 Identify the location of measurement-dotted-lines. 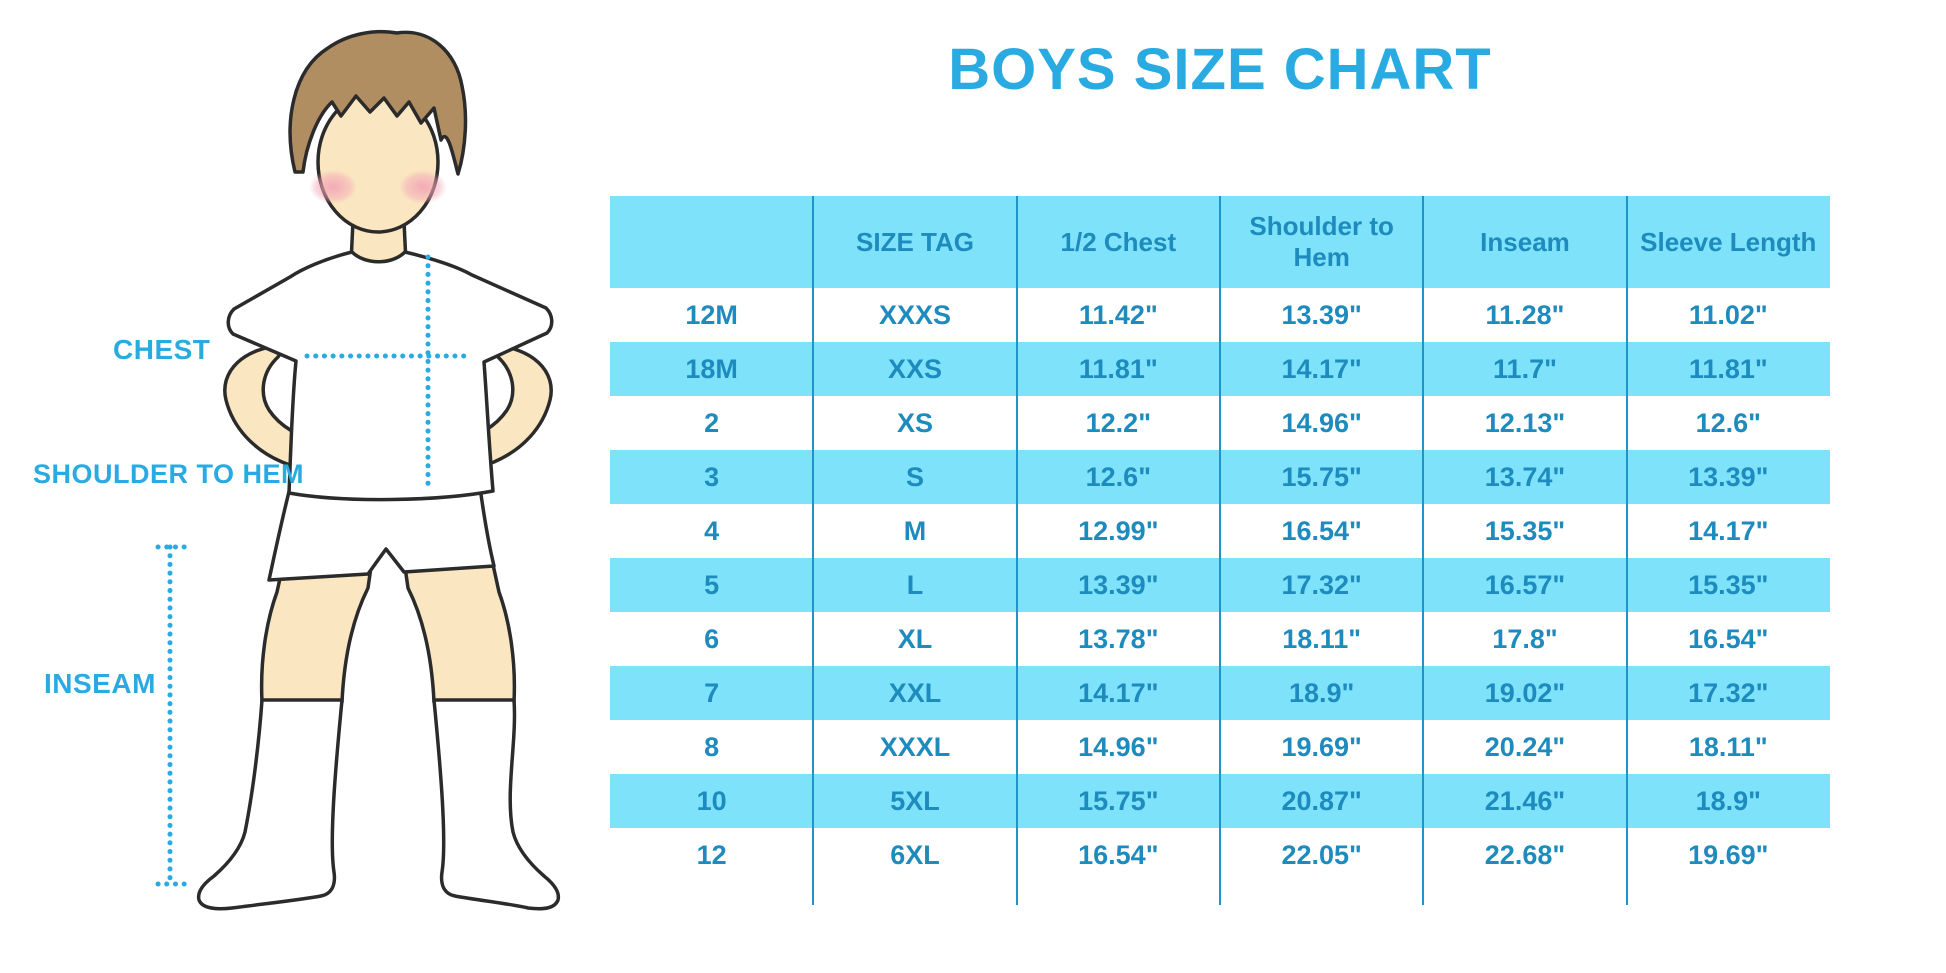
(313, 570).